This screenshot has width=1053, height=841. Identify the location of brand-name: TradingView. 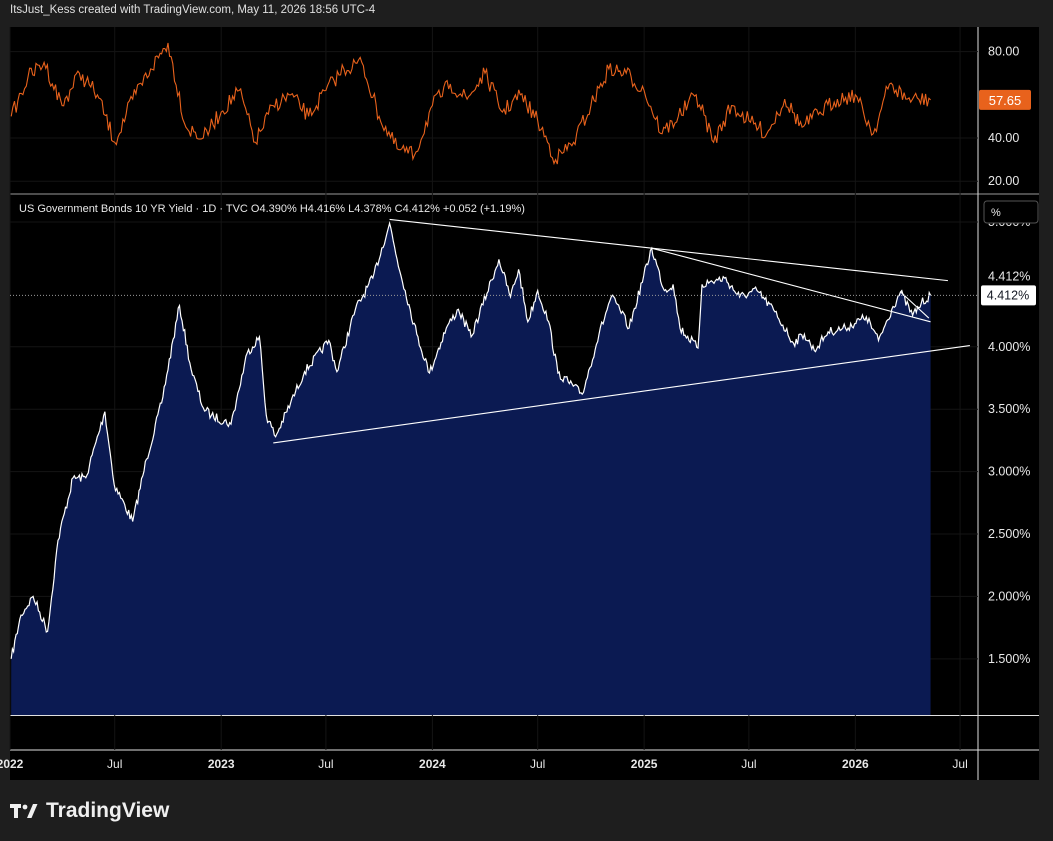
(108, 810).